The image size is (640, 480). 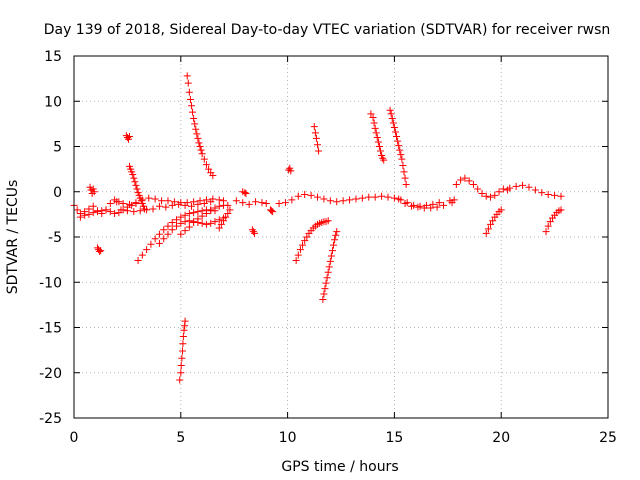 I want to click on series-spike-17.7, so click(x=452, y=201).